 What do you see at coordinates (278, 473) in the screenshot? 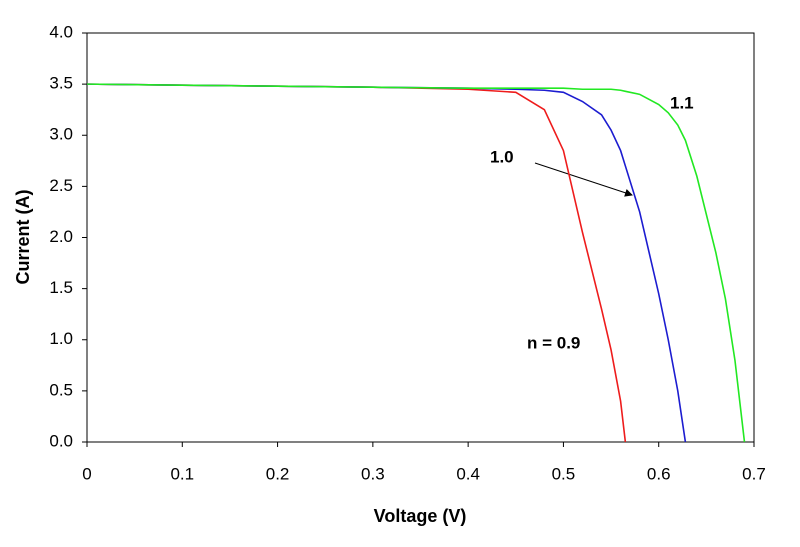
I see `x-tick-label: 0.2` at bounding box center [278, 473].